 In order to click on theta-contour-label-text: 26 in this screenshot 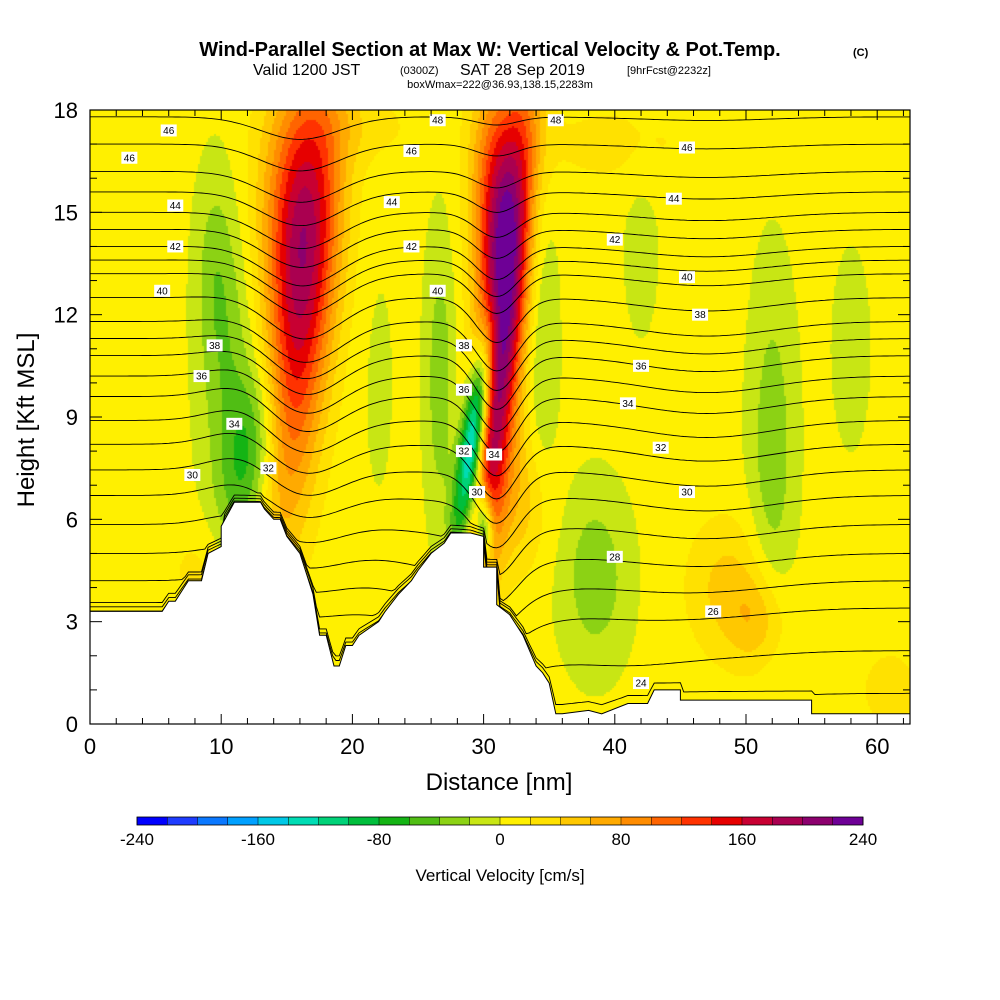, I will do `click(714, 612)`.